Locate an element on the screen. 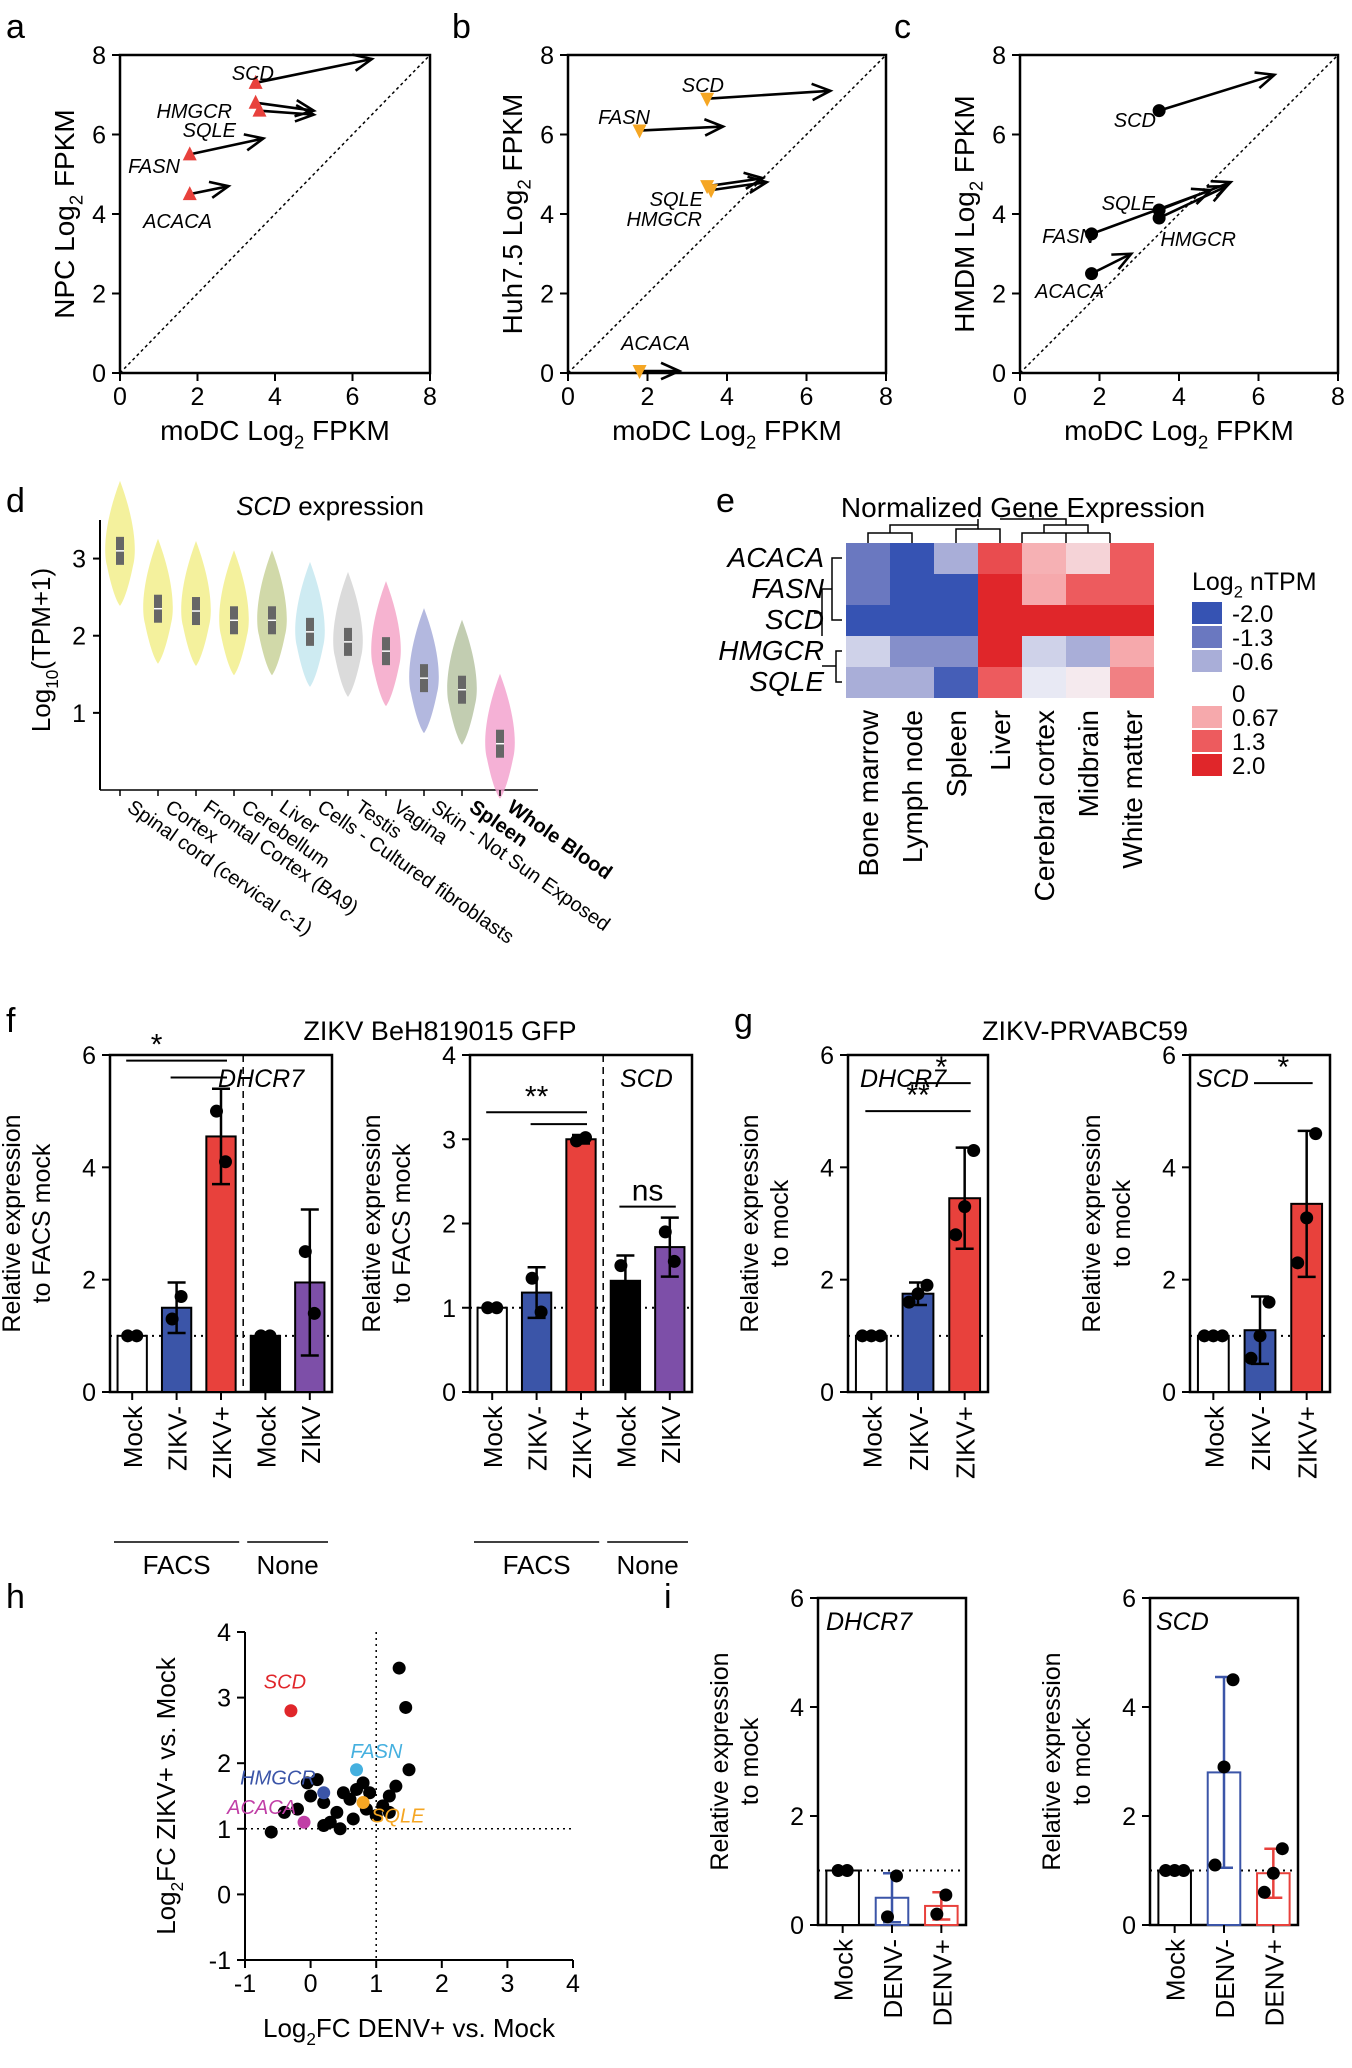 The height and width of the screenshot is (2068, 1352). a-point-acaca is located at coordinates (189, 193).